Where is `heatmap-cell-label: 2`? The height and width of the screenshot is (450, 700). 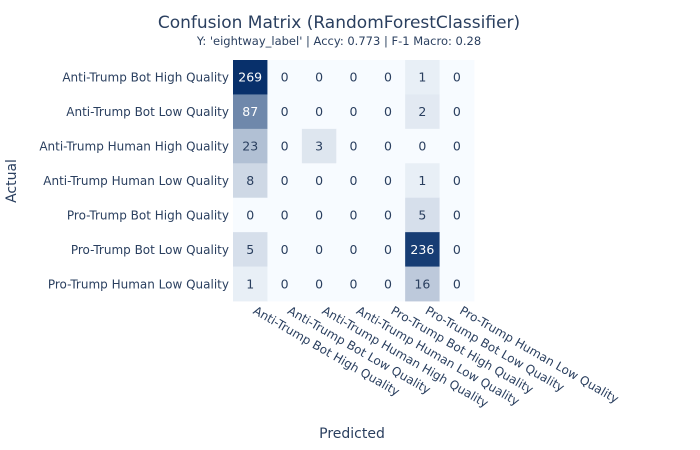
heatmap-cell-label: 2 is located at coordinates (422, 111).